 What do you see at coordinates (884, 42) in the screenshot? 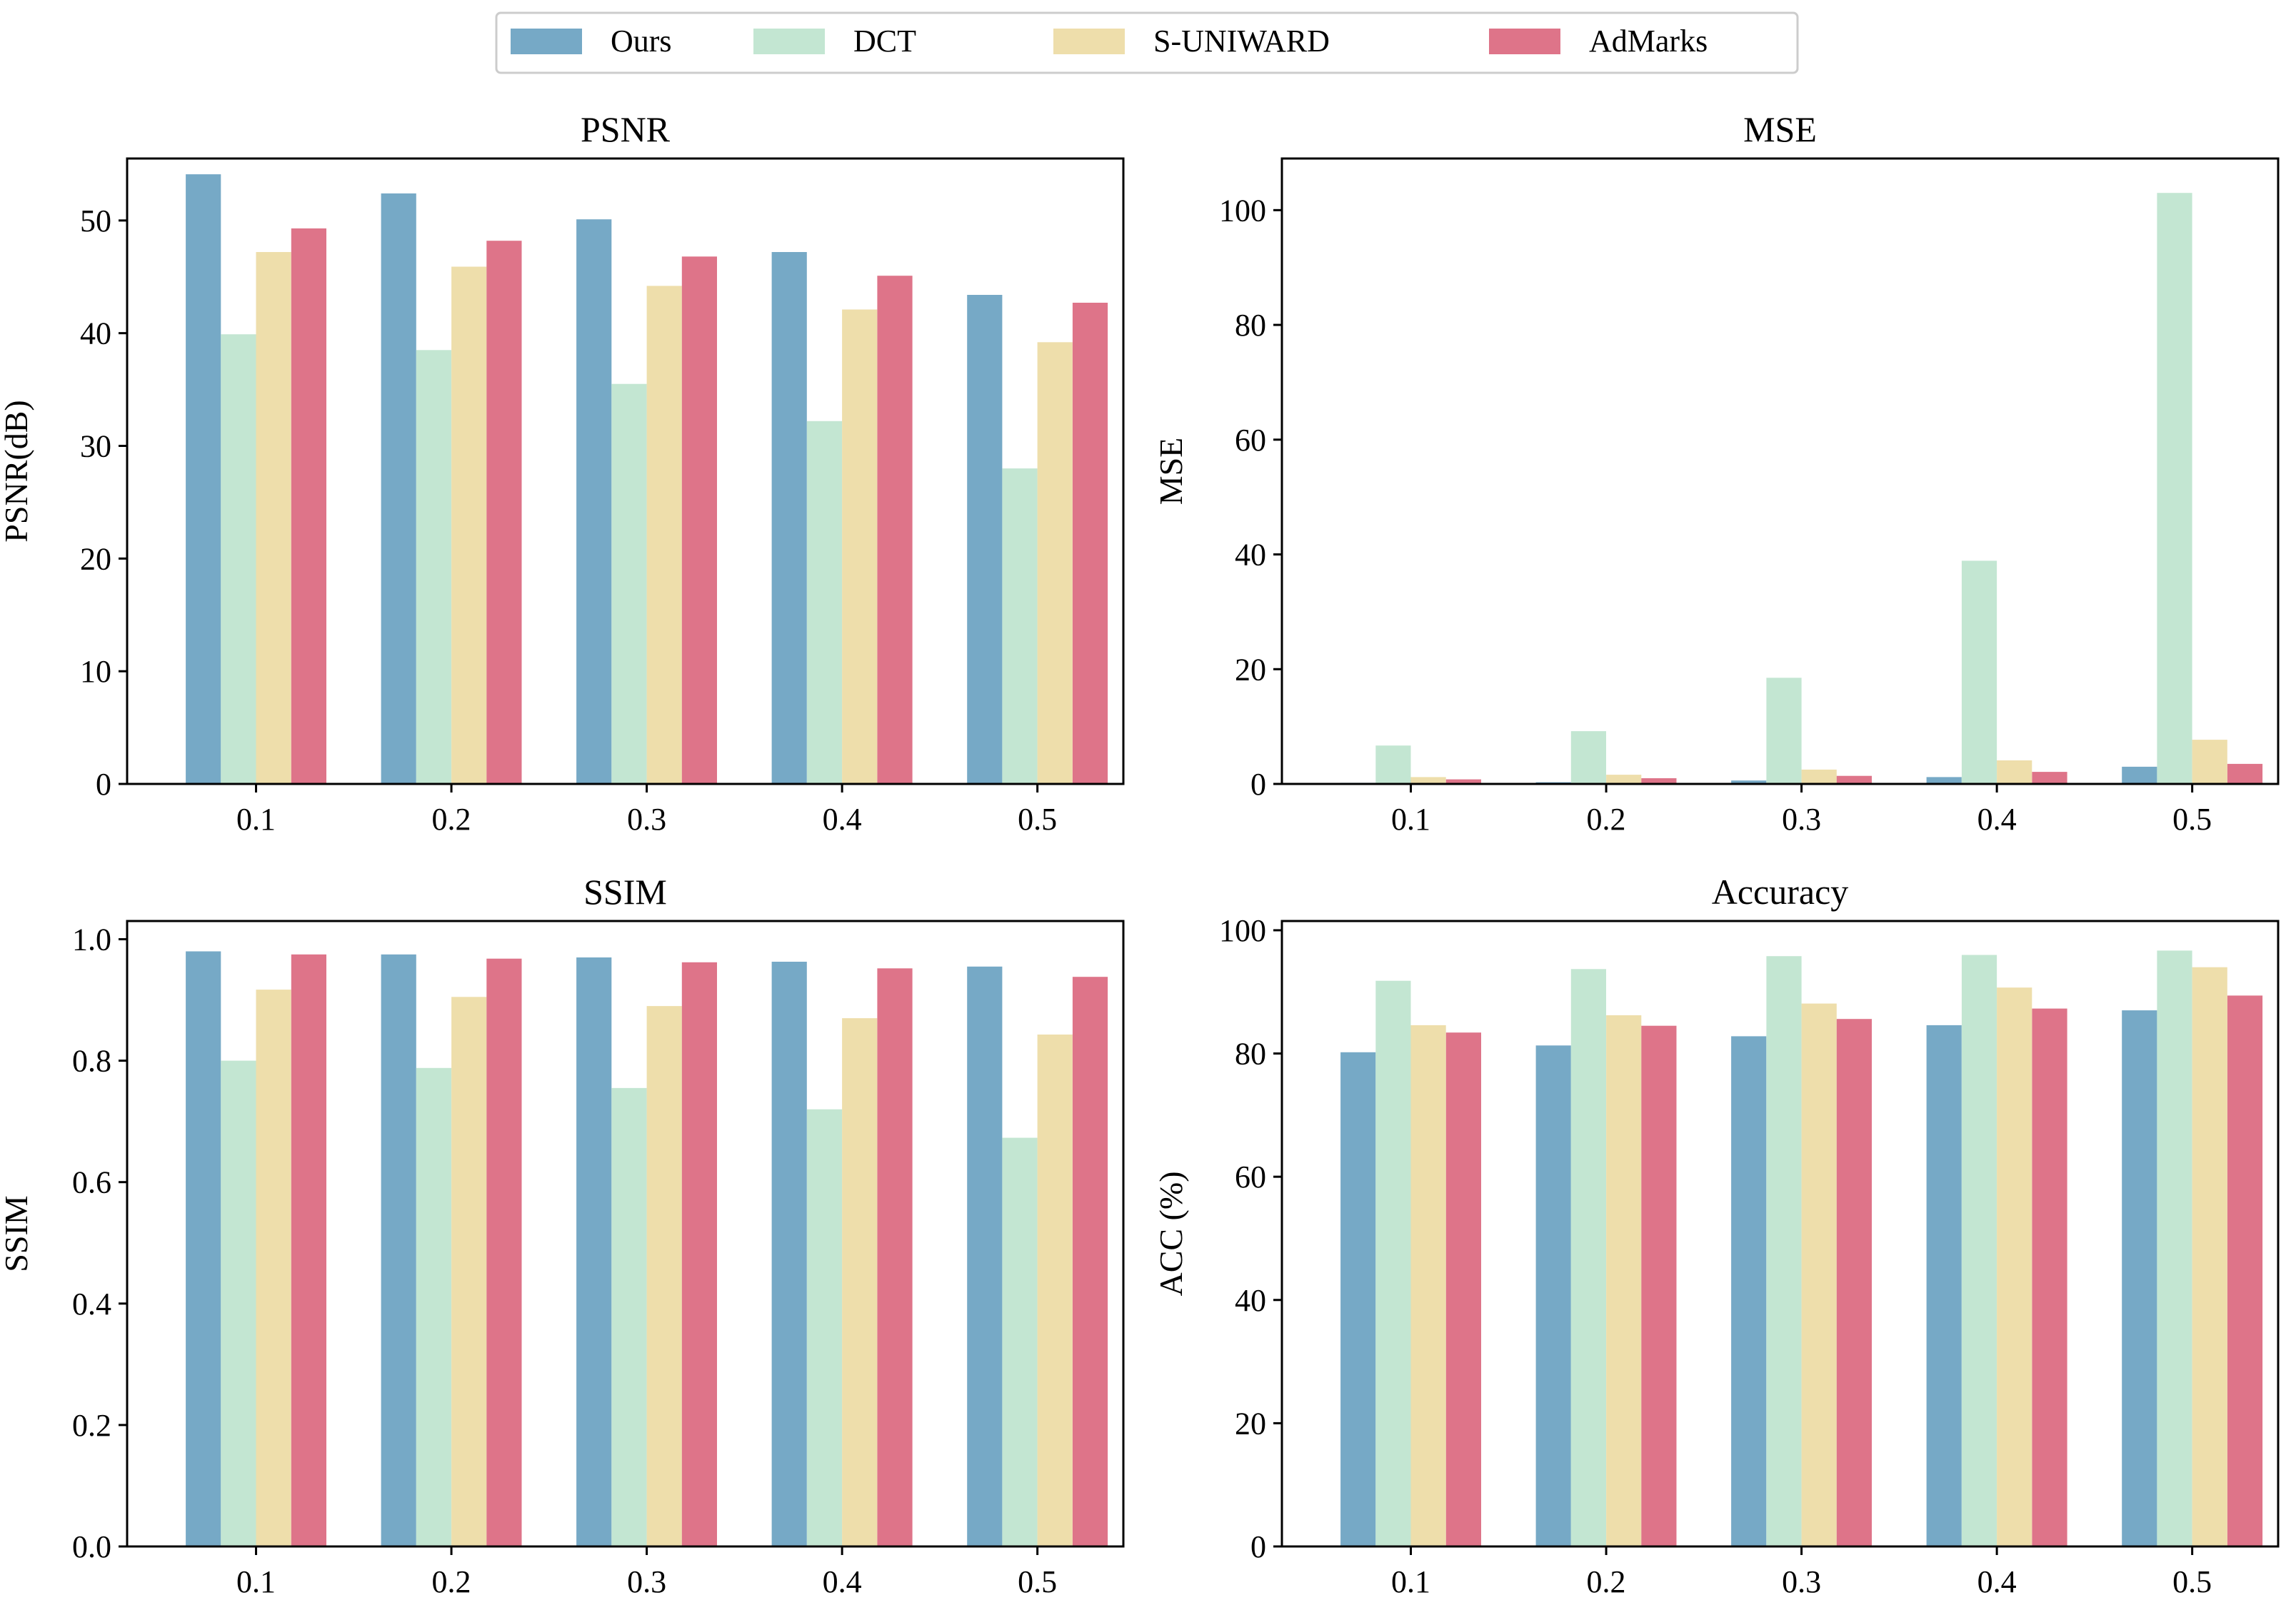
I see `legend-label: DCT` at bounding box center [884, 42].